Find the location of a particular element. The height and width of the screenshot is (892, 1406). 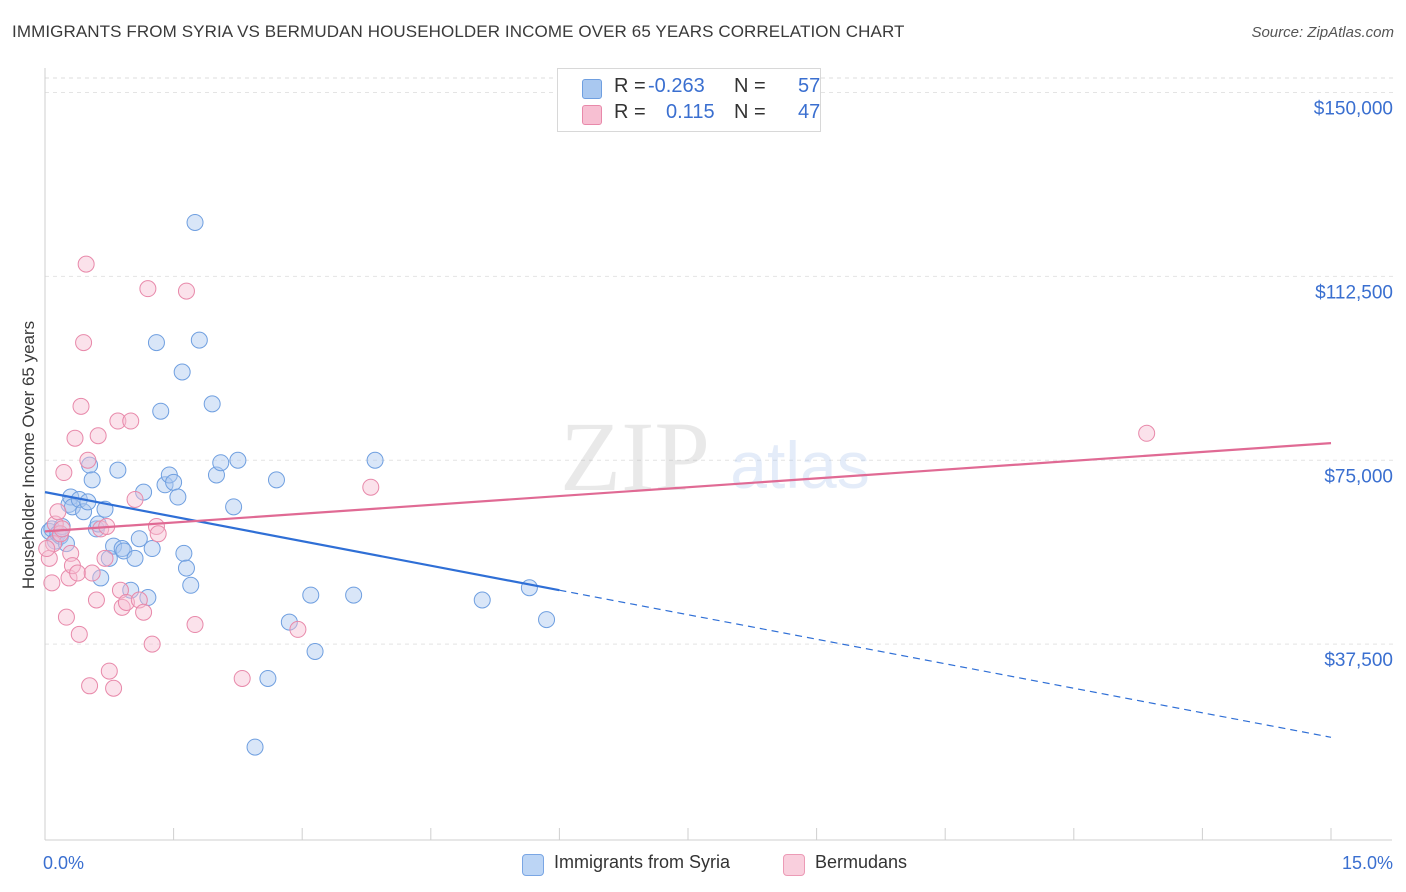

x-tick-label-max: 15.0% is located at coordinates (1367, 863).